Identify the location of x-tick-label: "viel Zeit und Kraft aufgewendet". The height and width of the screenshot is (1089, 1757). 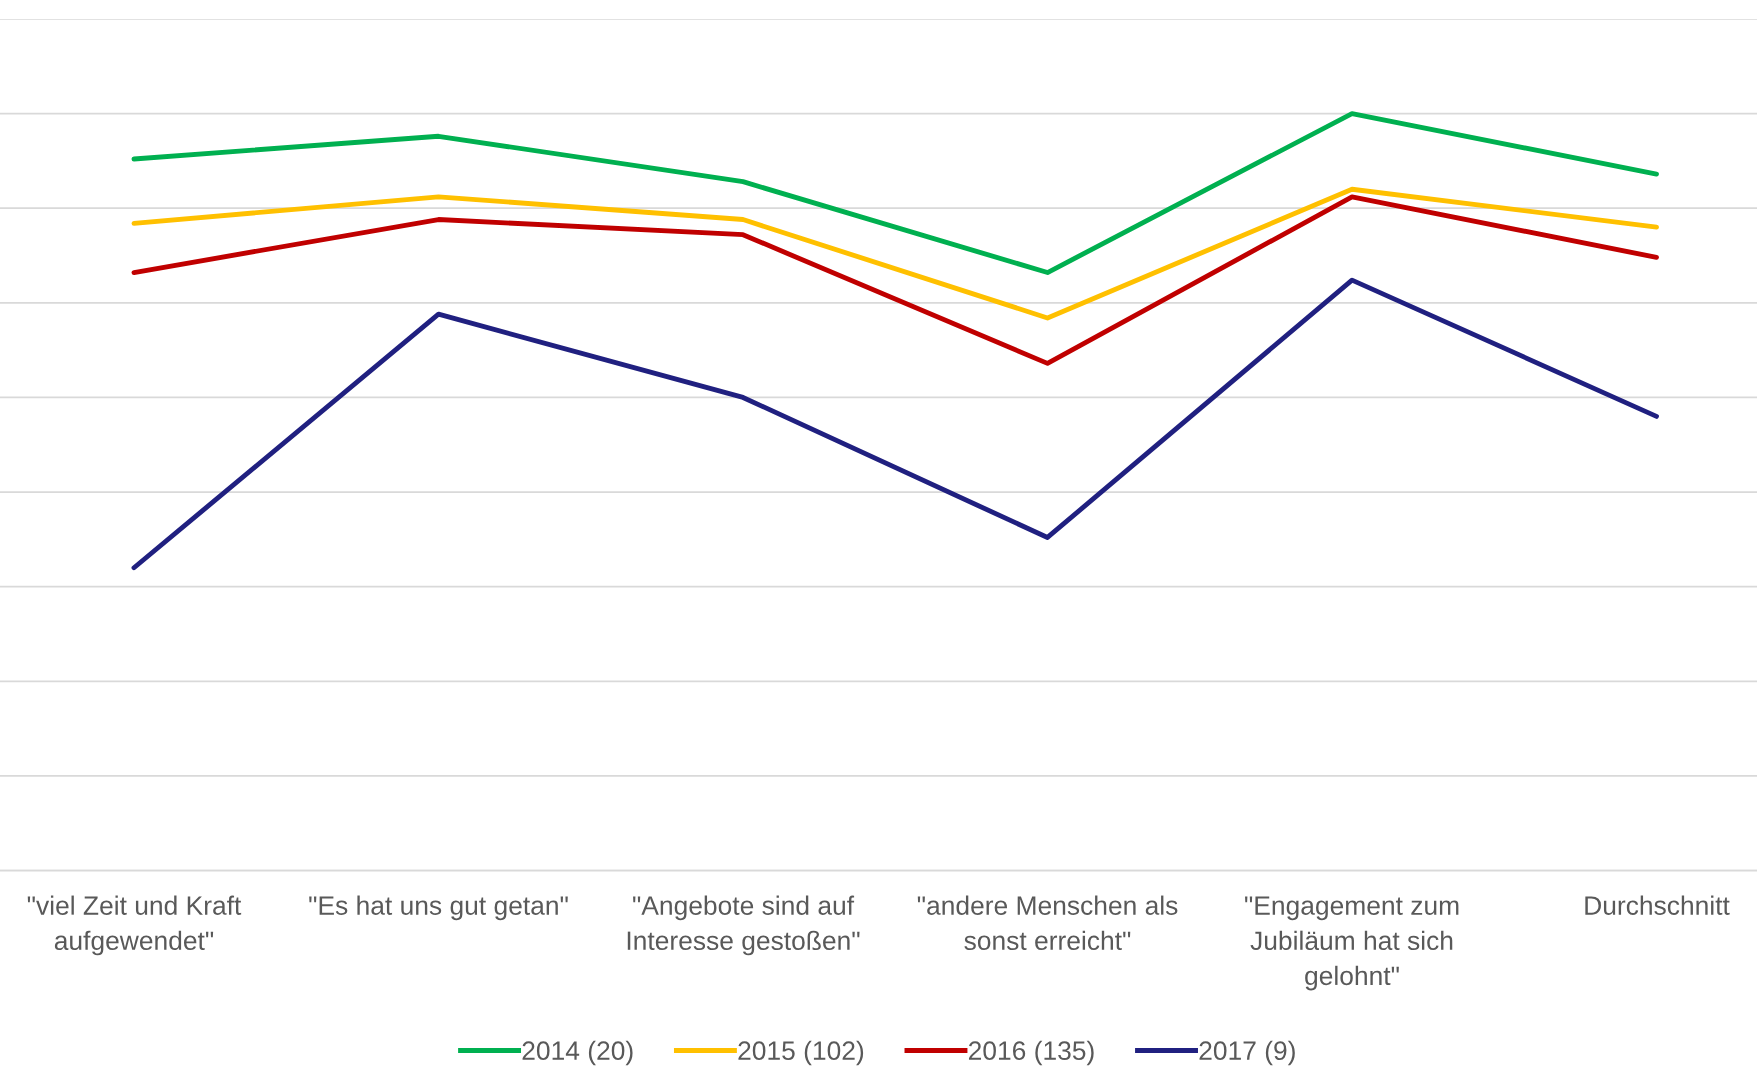
(134, 925).